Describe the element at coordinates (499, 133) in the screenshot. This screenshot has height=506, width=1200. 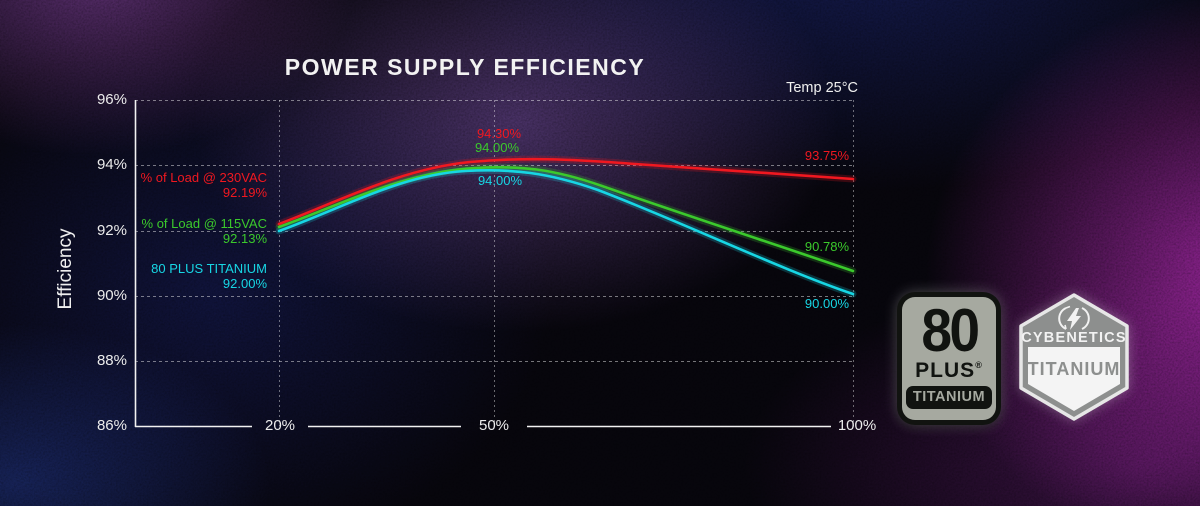
I see `label-230vac-peak: 94.30%` at that location.